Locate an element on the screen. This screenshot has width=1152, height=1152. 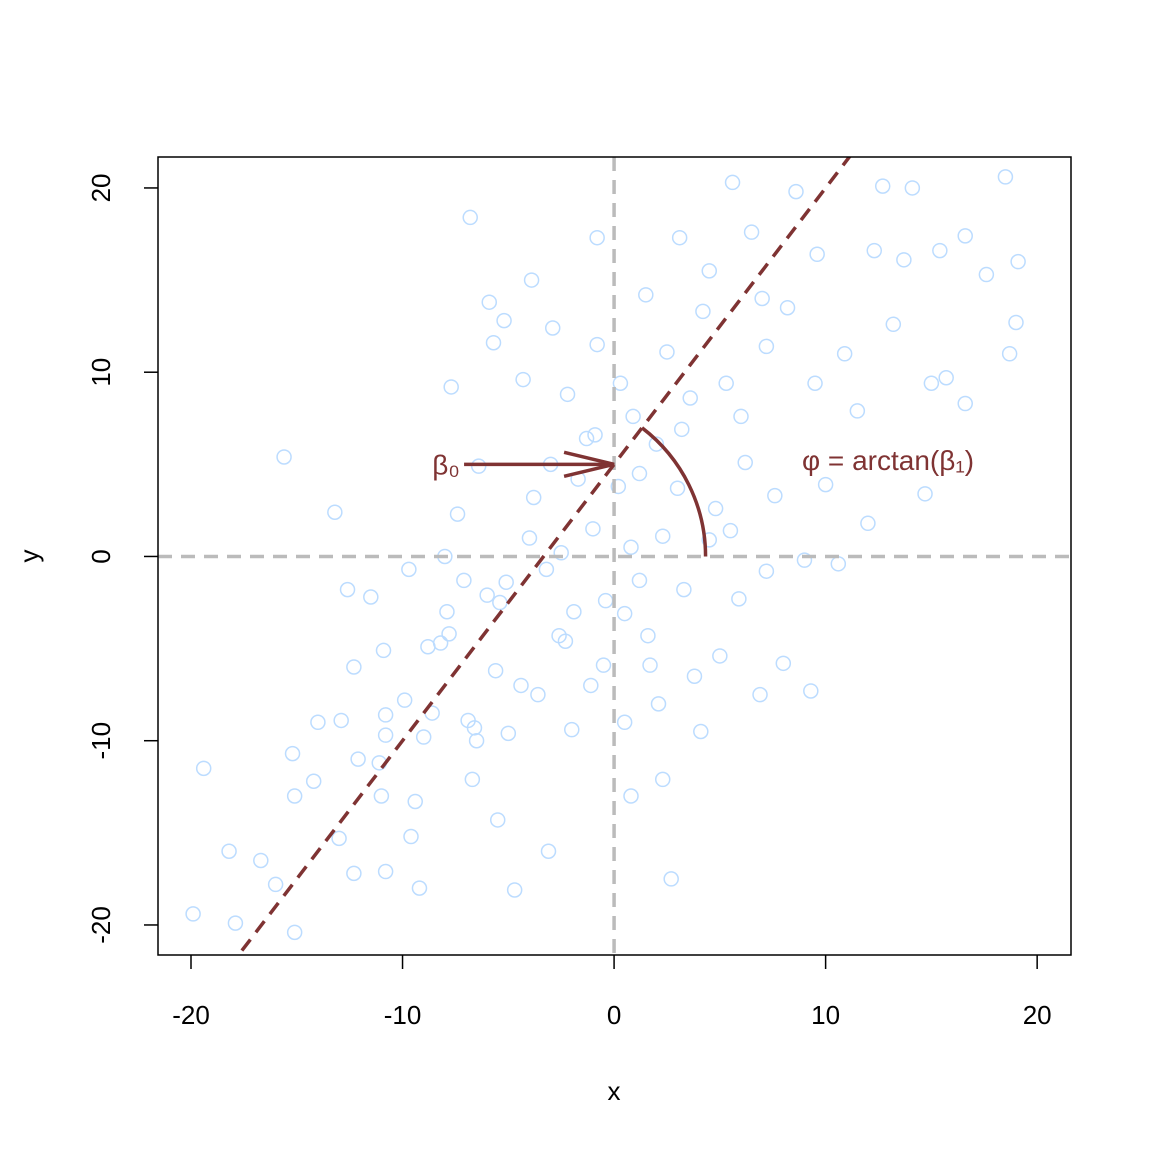
y-tick-label: 10 is located at coordinates (101, 372).